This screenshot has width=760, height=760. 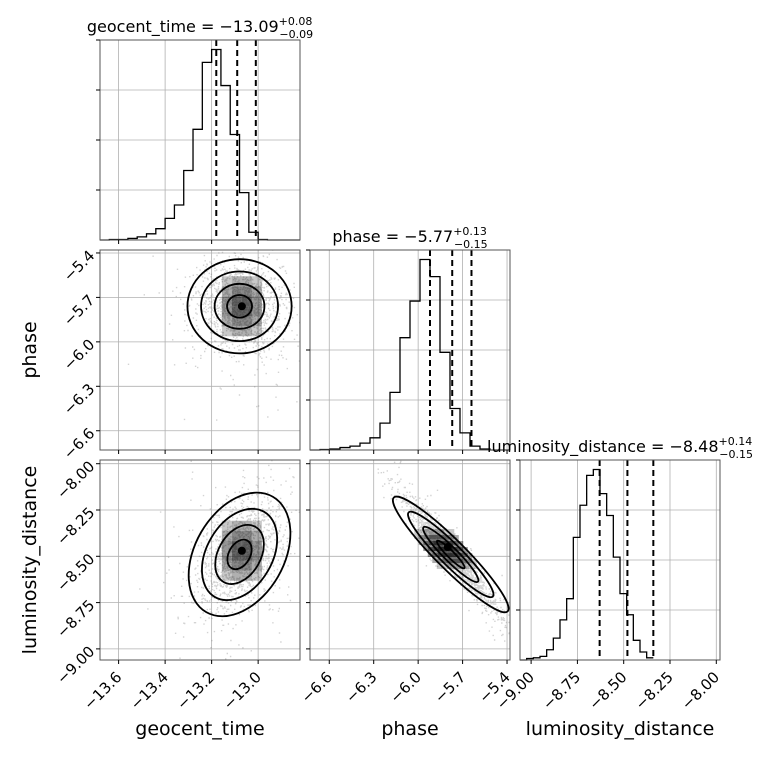 I want to click on hist-panel-phase: phase = −5.77+0.13 −0.15, so click(x=408, y=339).